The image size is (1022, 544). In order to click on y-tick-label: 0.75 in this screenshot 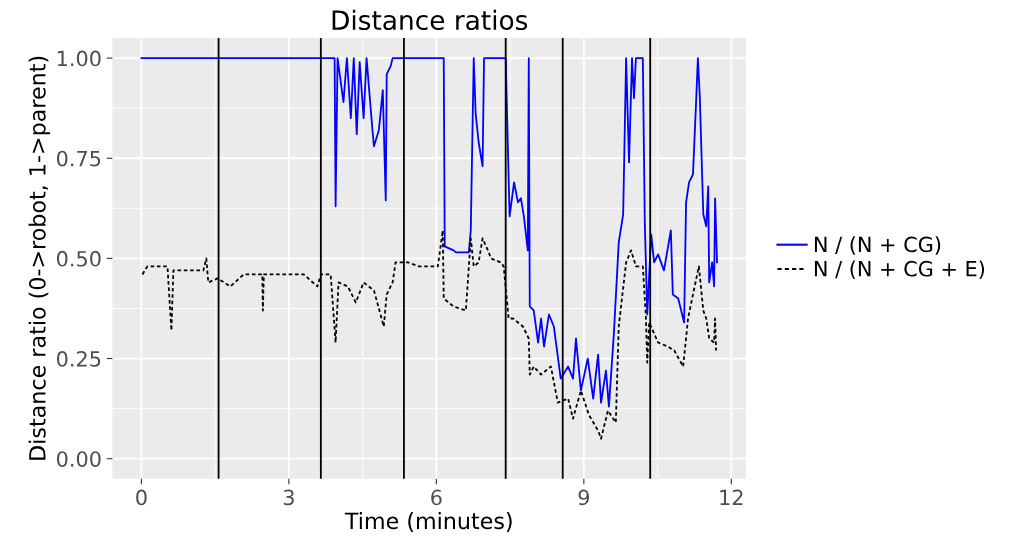, I will do `click(78, 158)`.